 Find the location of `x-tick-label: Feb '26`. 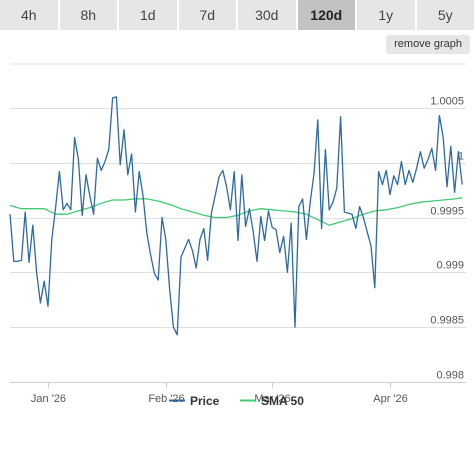

x-tick-label: Feb '26 is located at coordinates (166, 399).